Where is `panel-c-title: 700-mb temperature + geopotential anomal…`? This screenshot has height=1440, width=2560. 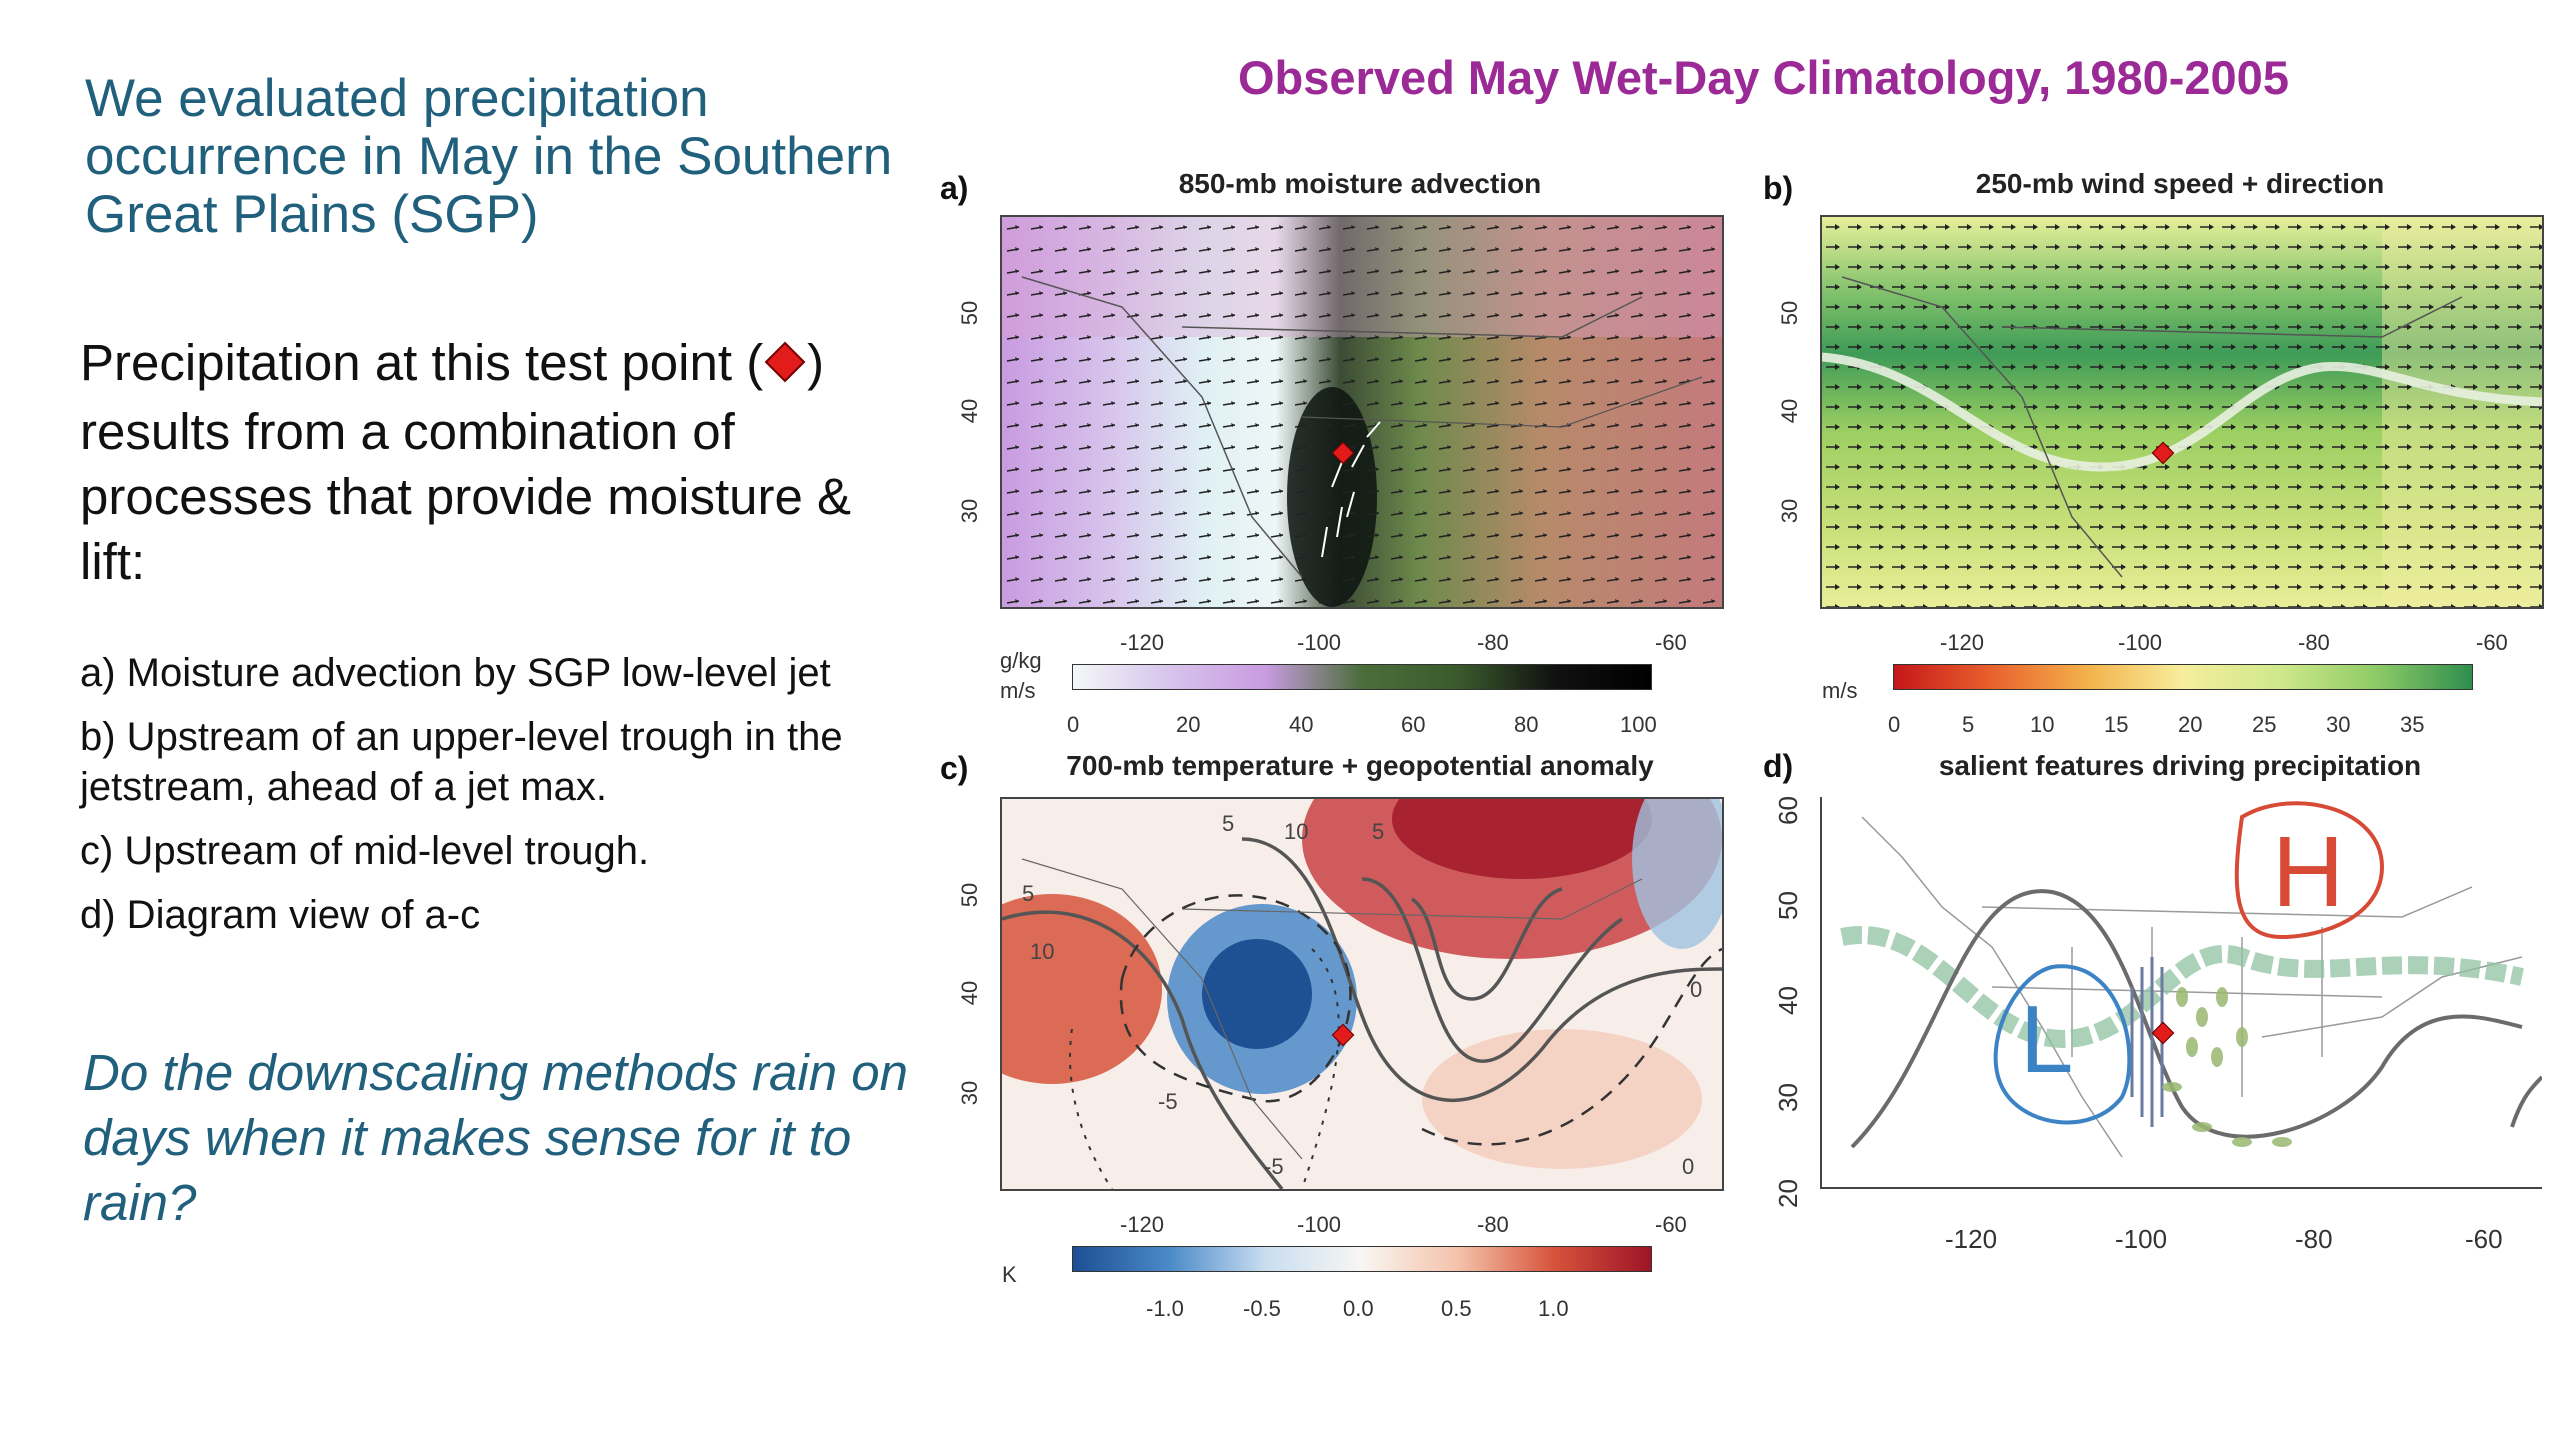
panel-c-title: 700-mb temperature + geopotential anomal… is located at coordinates (1360, 765).